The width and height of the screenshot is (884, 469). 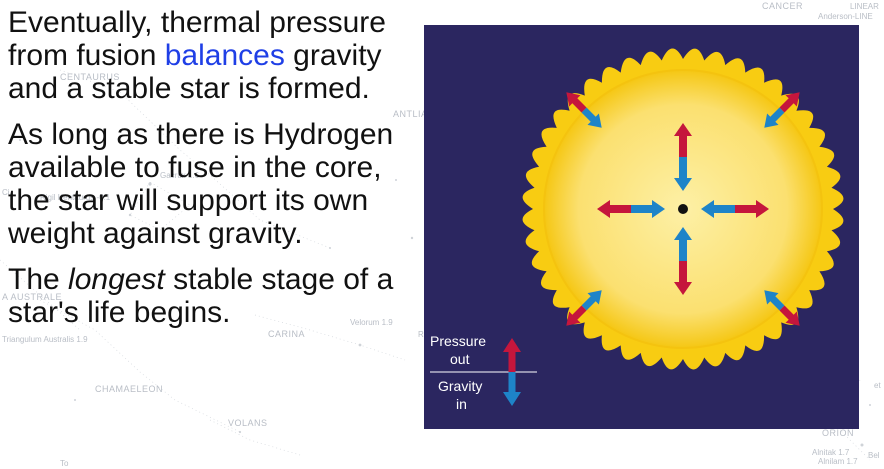 I want to click on map-label-antlia: ANTLIA, so click(x=410, y=114).